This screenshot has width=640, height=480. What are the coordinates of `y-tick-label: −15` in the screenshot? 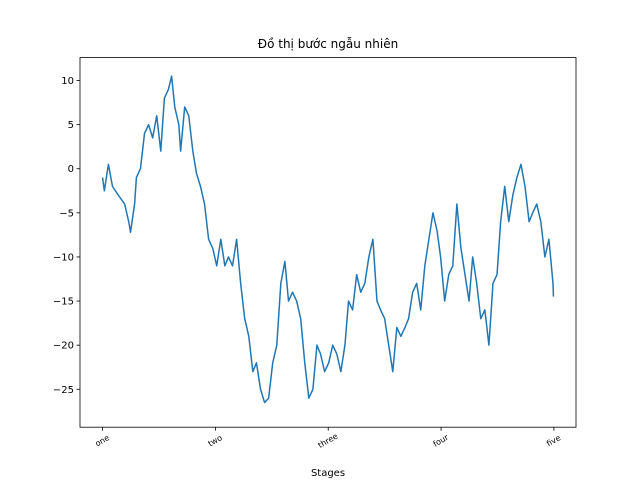 It's located at (63, 302).